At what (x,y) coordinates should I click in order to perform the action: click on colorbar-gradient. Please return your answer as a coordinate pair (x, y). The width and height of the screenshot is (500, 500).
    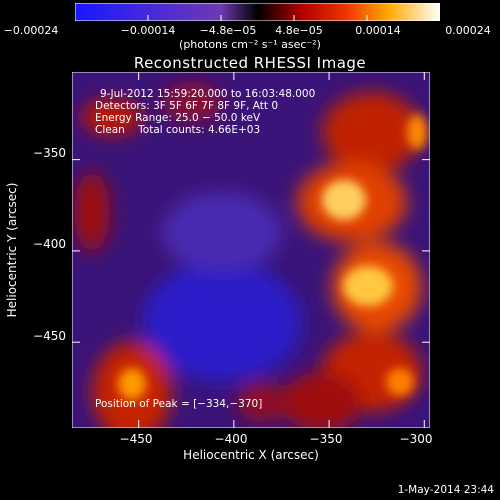
    Looking at the image, I should click on (257, 12).